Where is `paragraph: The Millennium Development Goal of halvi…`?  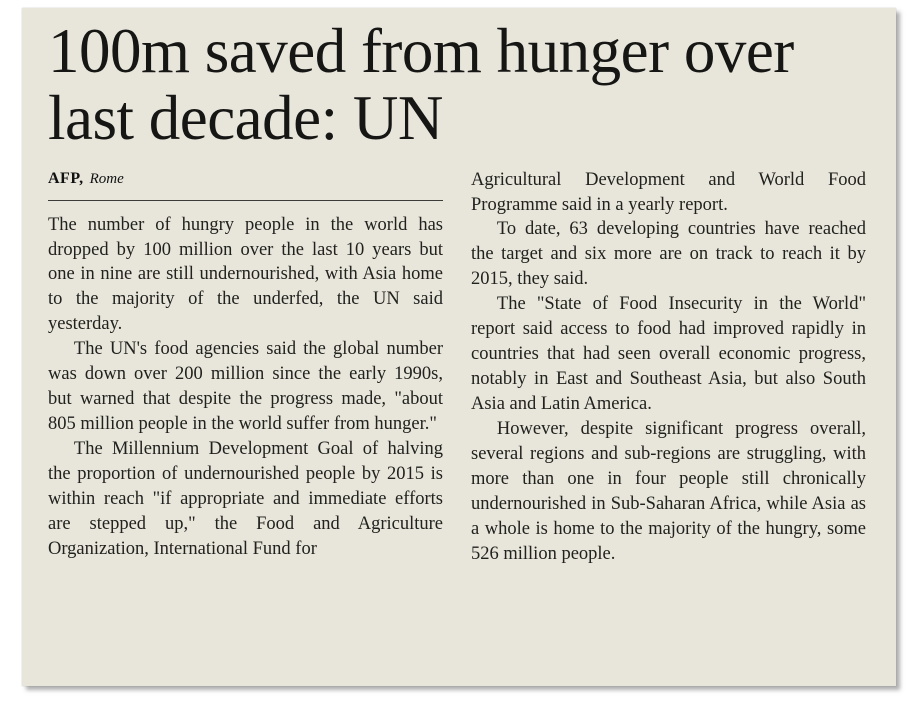
paragraph: The Millennium Development Goal of halvi… is located at coordinates (245, 499).